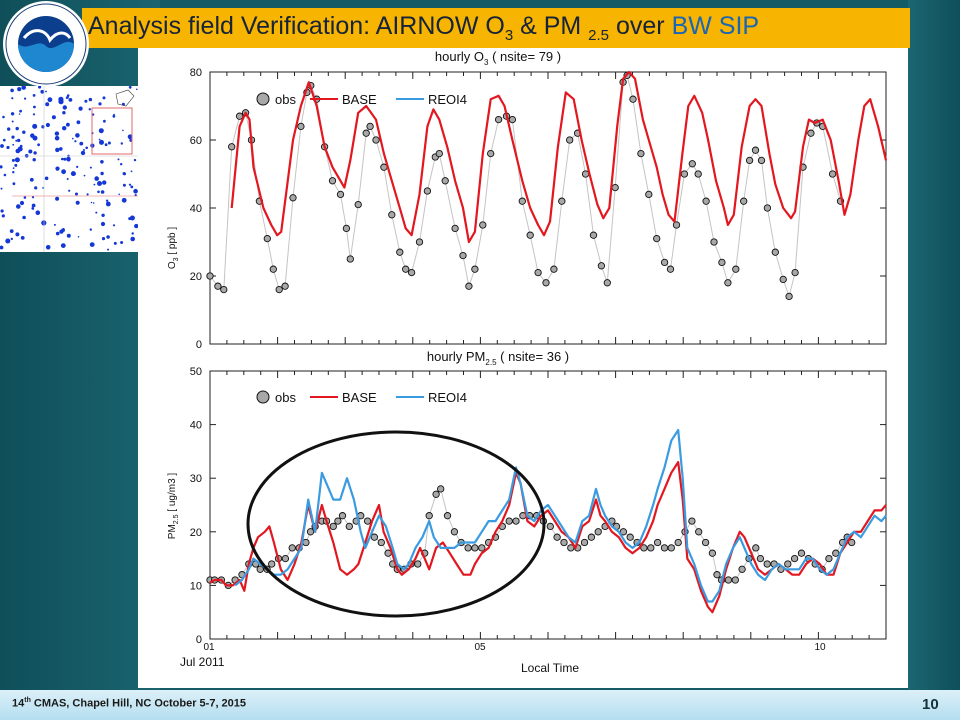  What do you see at coordinates (196, 586) in the screenshot?
I see `pm25-y-tick-label: 10` at bounding box center [196, 586].